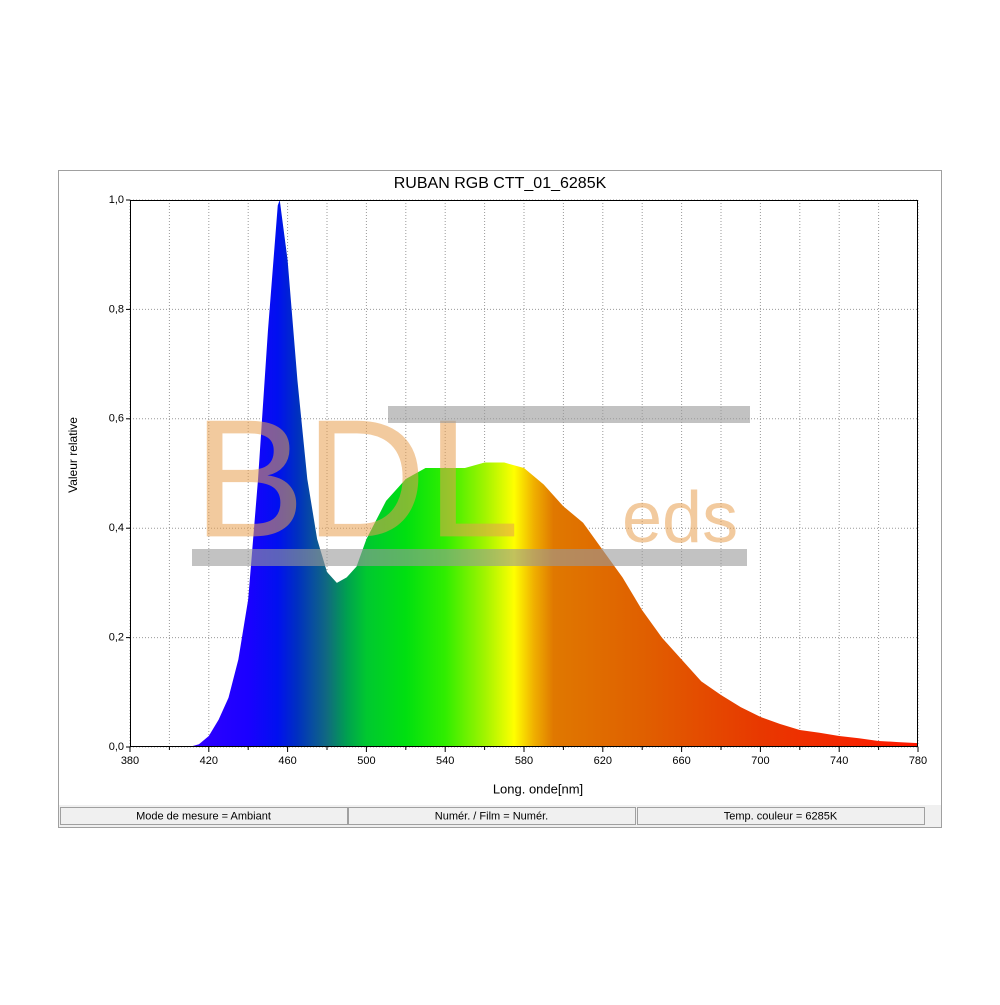 This screenshot has width=1000, height=1005. What do you see at coordinates (524, 761) in the screenshot?
I see `x-tick-label: 580` at bounding box center [524, 761].